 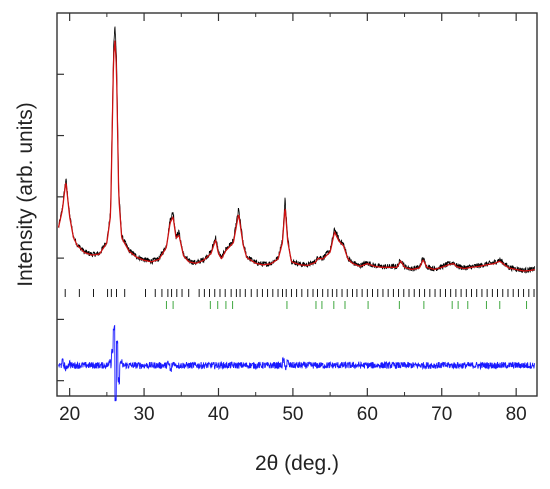 What do you see at coordinates (516, 414) in the screenshot?
I see `x-tick-label: 80` at bounding box center [516, 414].